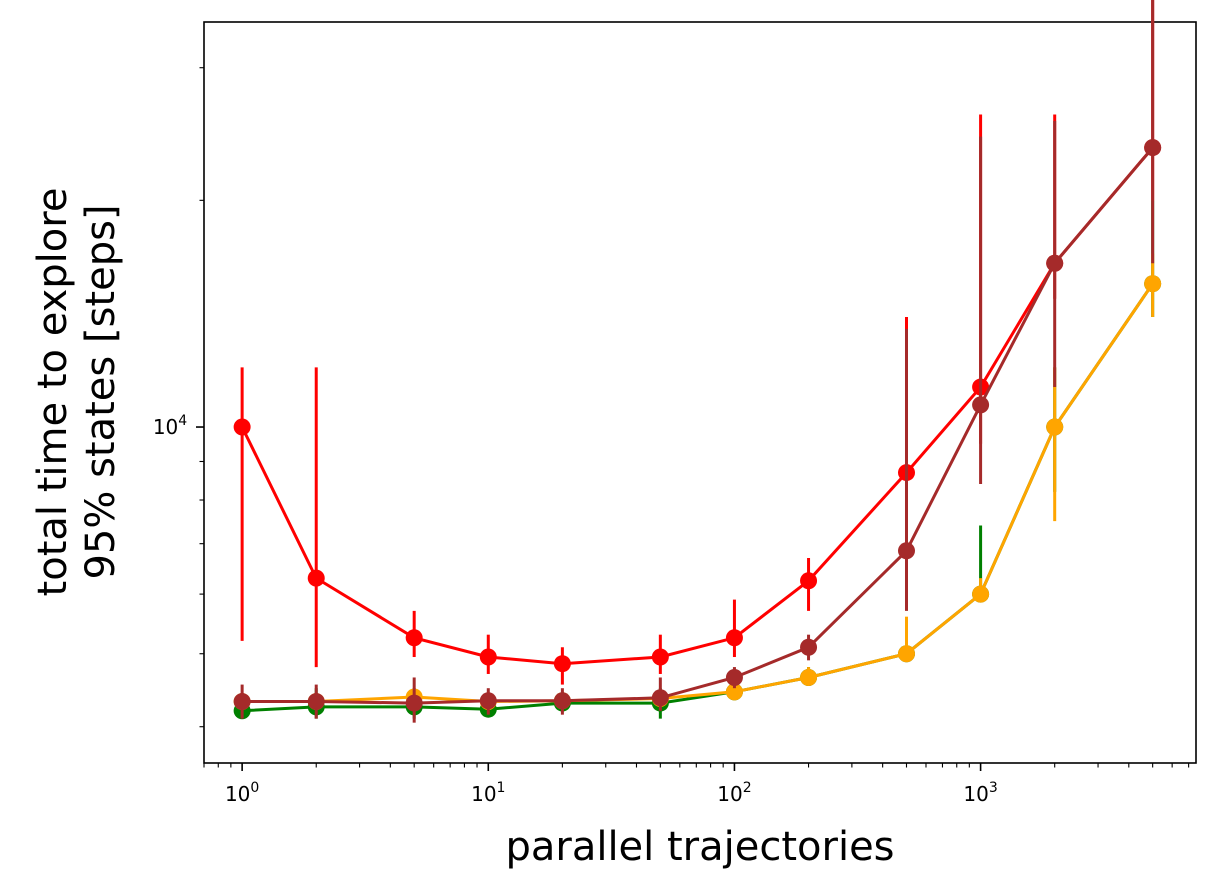  I want to click on x-tick-label: 10⁰, so click(242, 793).